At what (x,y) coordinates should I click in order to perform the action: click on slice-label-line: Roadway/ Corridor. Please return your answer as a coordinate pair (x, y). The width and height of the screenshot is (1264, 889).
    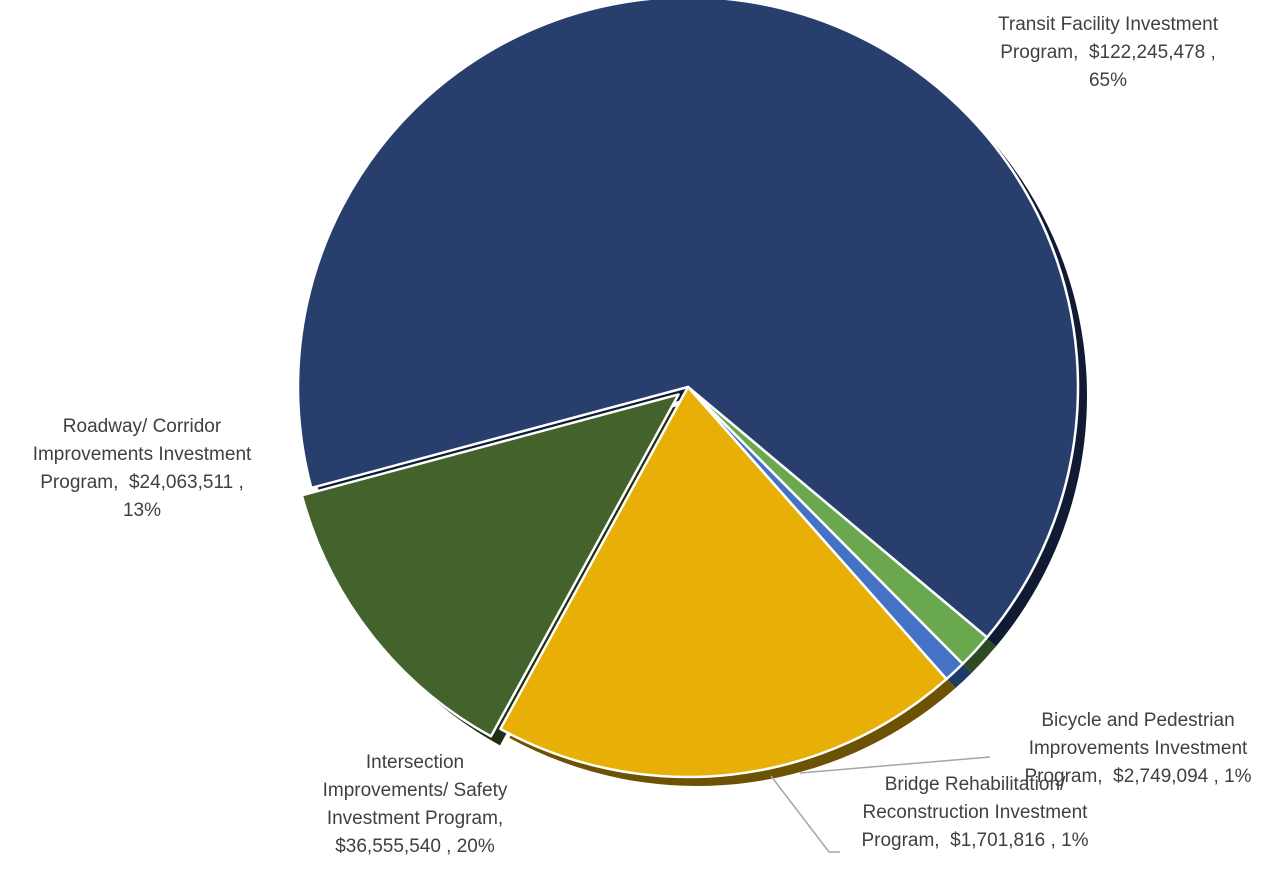
    Looking at the image, I should click on (142, 426).